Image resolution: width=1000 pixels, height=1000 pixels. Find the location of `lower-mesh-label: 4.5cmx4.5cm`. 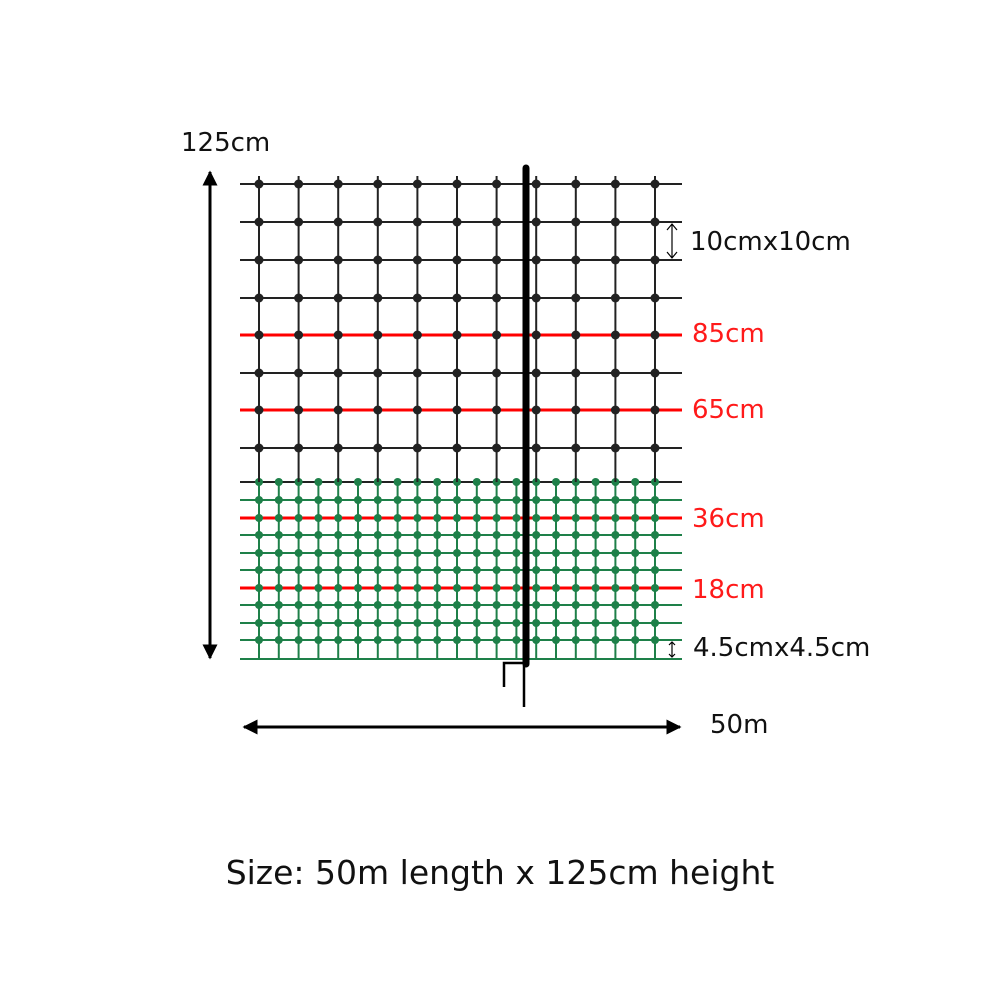

lower-mesh-label: 4.5cmx4.5cm is located at coordinates (782, 648).